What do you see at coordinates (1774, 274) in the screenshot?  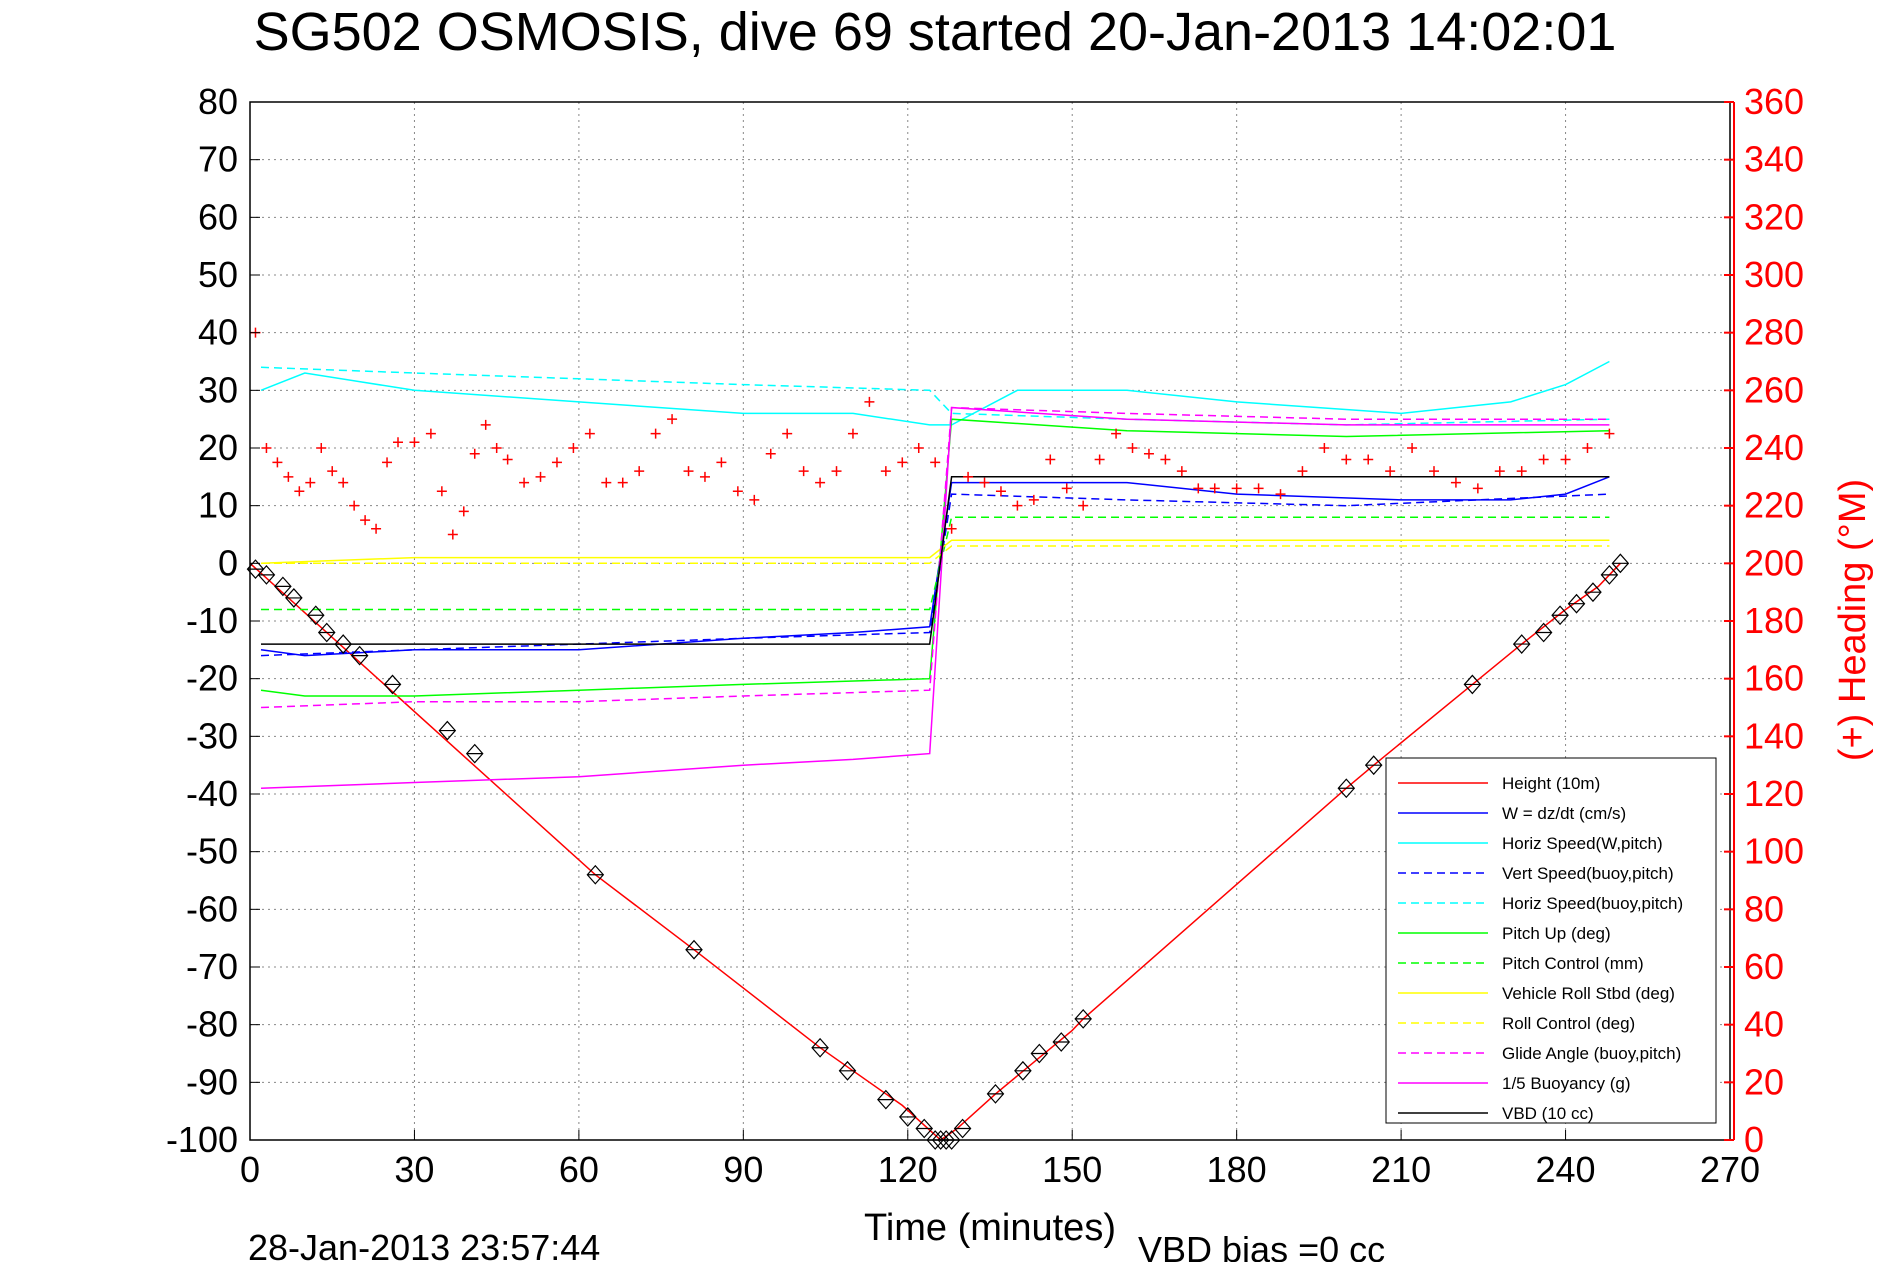 I see `y2-tick-label: 300` at bounding box center [1774, 274].